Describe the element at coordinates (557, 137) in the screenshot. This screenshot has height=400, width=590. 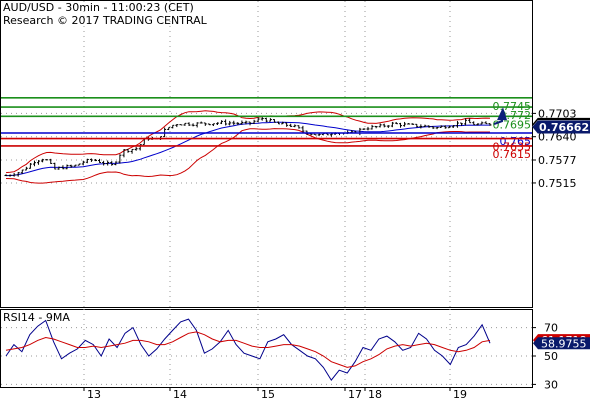
I see `y-tick-label: 0.7640` at that location.